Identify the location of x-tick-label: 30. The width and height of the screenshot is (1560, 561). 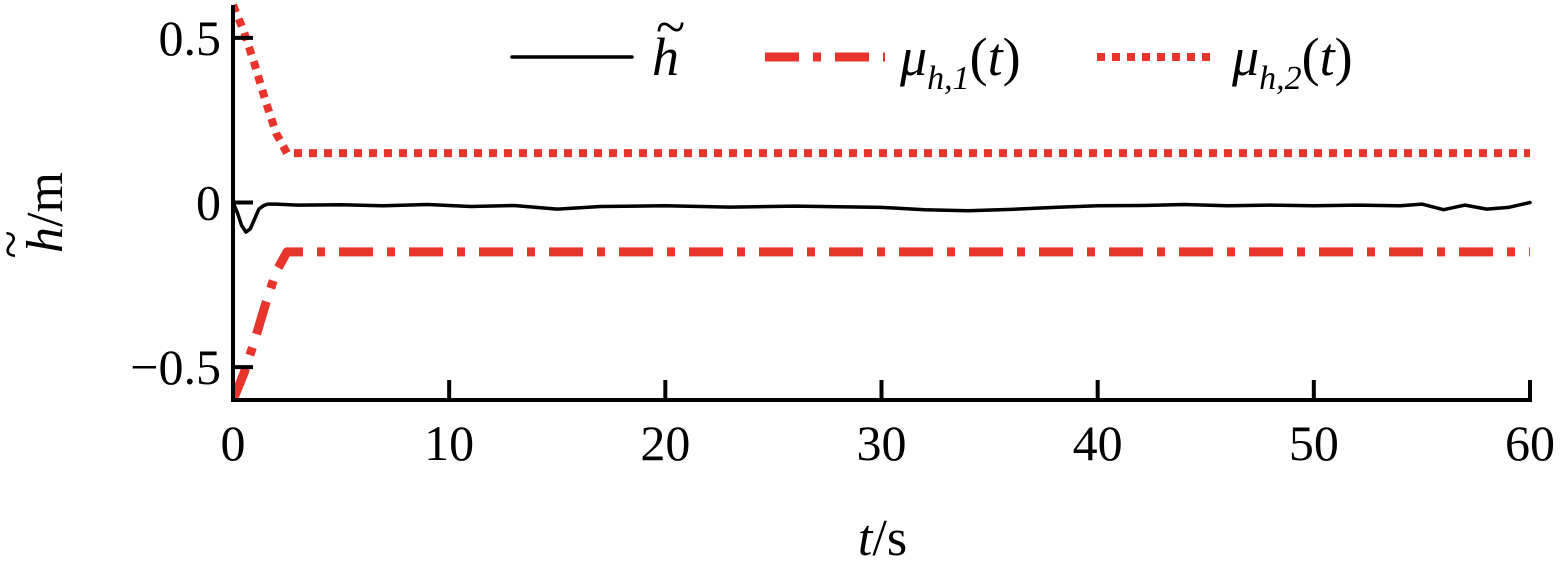
(882, 443).